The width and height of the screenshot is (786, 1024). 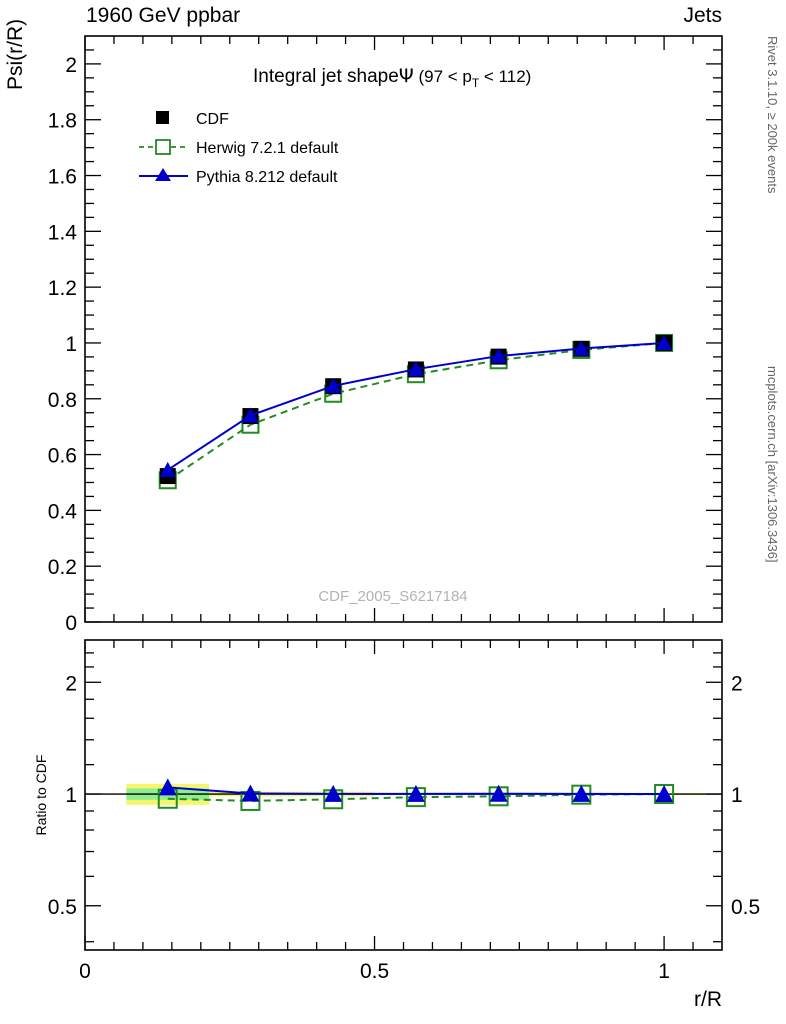 I want to click on legend-marker-cdf, so click(x=162, y=117).